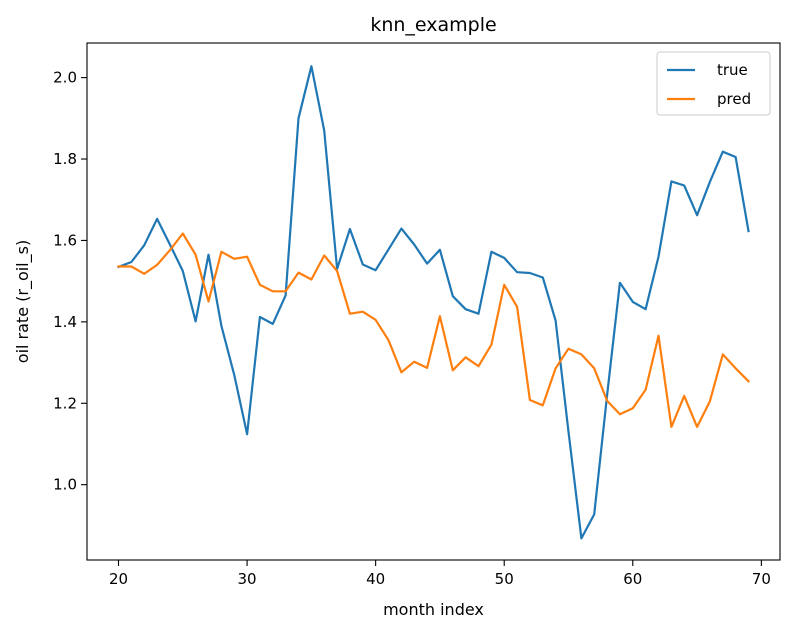  What do you see at coordinates (433, 25) in the screenshot?
I see `chart-title: knn_example` at bounding box center [433, 25].